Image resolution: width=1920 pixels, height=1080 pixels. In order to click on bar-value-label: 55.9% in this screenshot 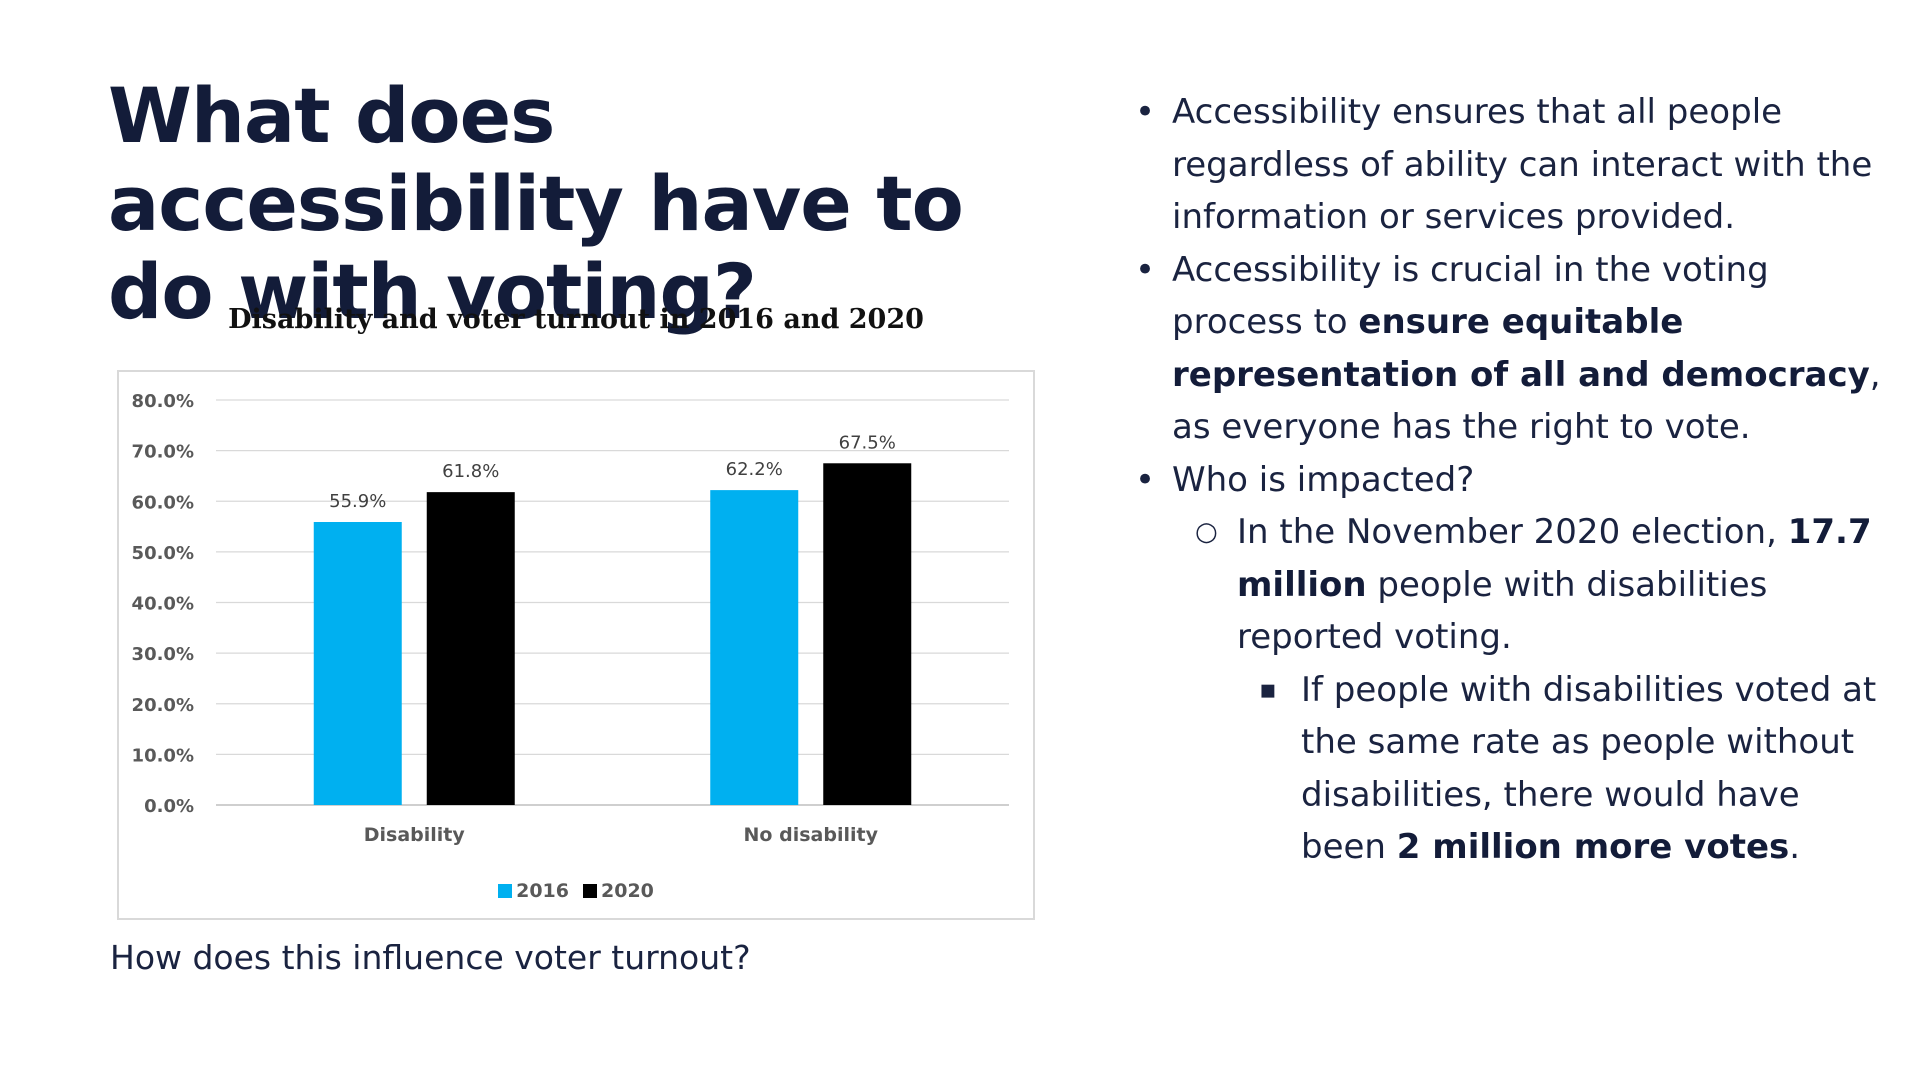, I will do `click(357, 501)`.